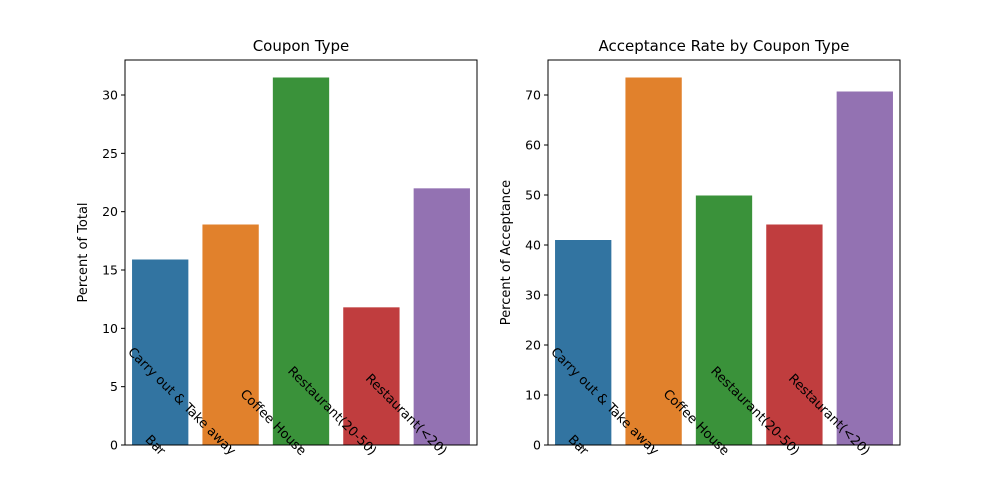 This screenshot has height=500, width=1000. What do you see at coordinates (83, 252) in the screenshot?
I see `y-axis-label: Percent of Total` at bounding box center [83, 252].